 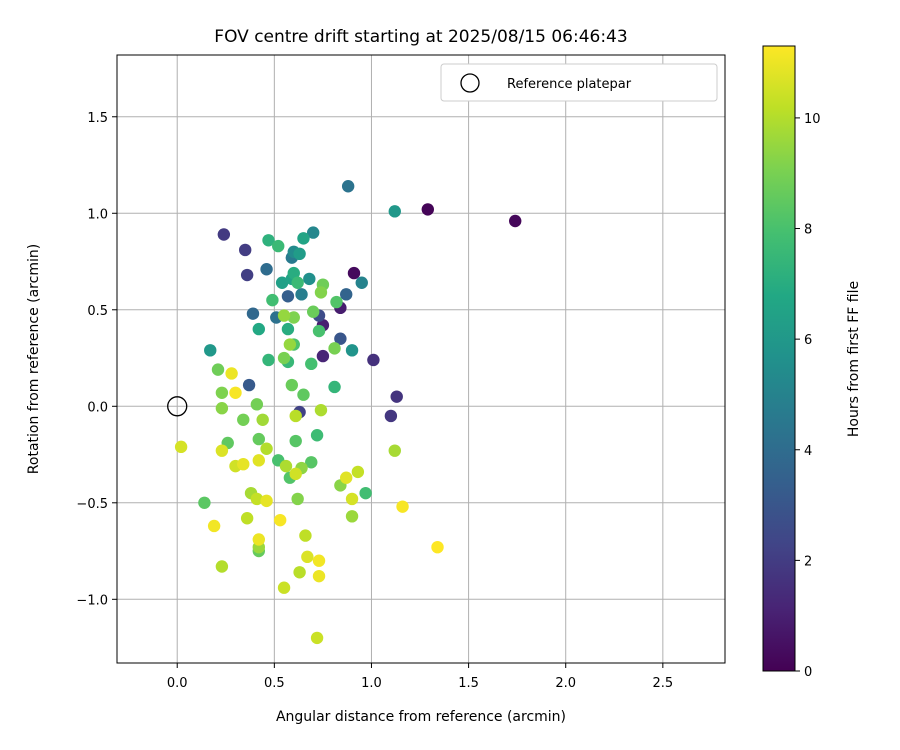 I want to click on y-tick-label: −1.0, so click(x=92, y=600).